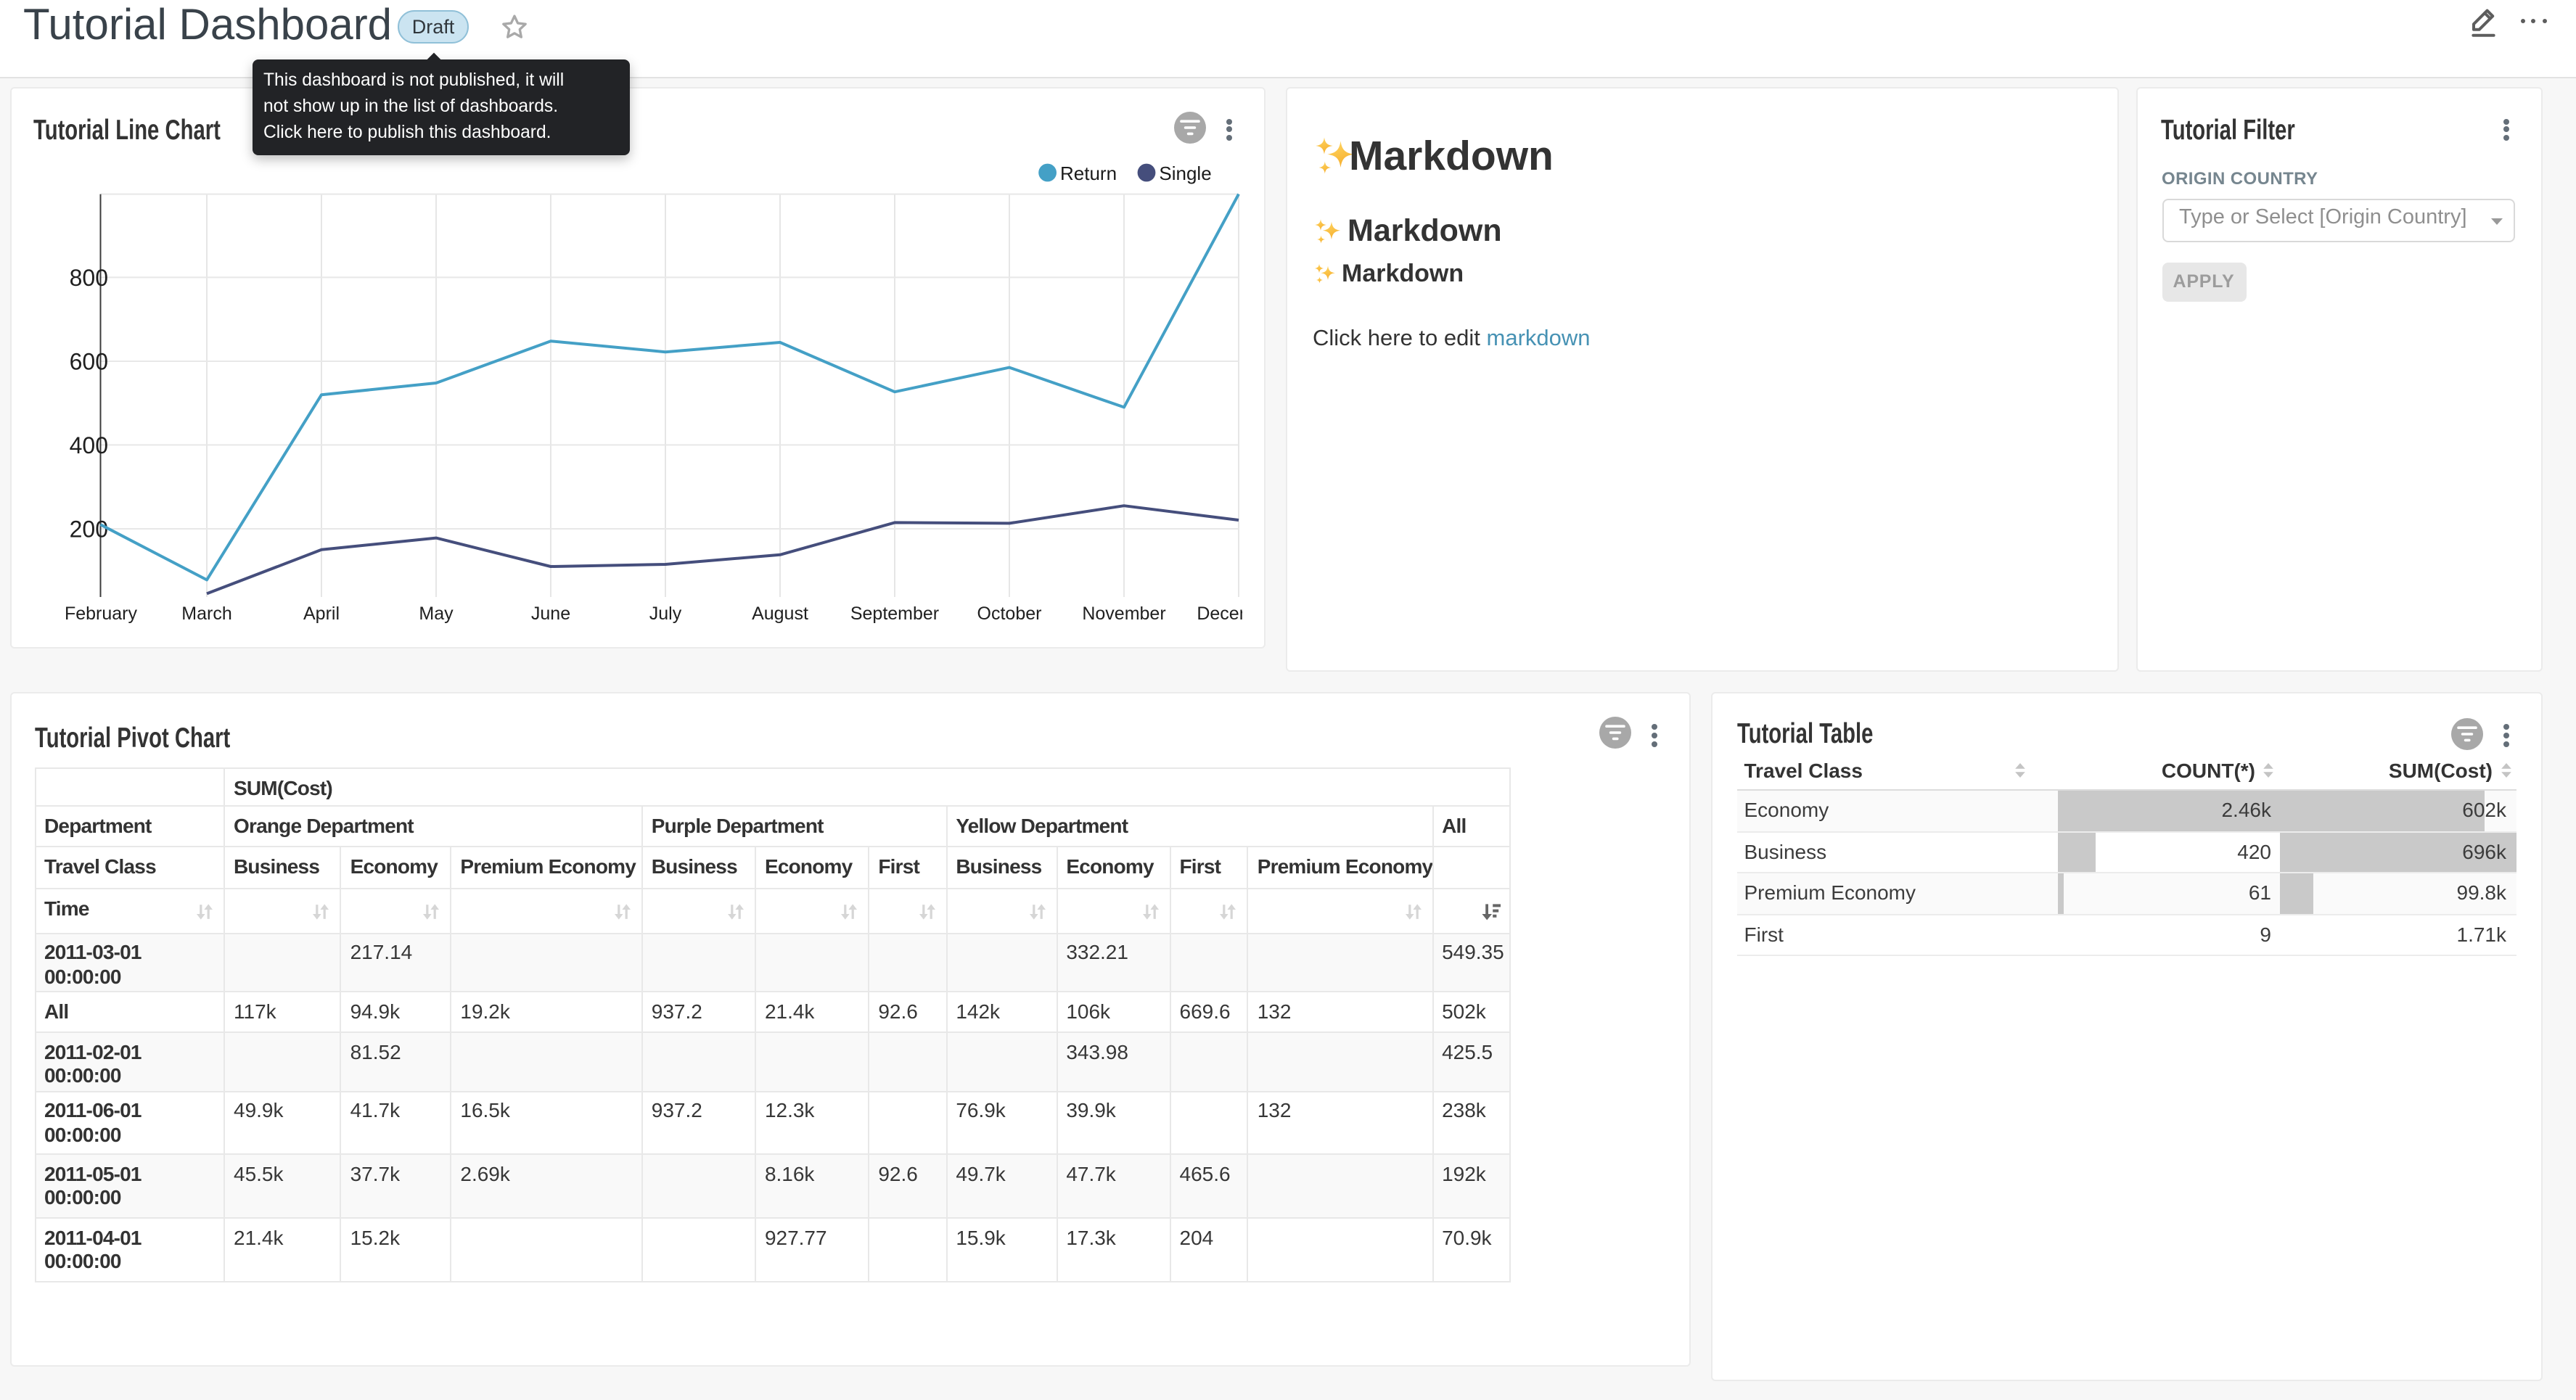 The height and width of the screenshot is (1400, 2576). I want to click on svg-text: December, so click(1219, 614).